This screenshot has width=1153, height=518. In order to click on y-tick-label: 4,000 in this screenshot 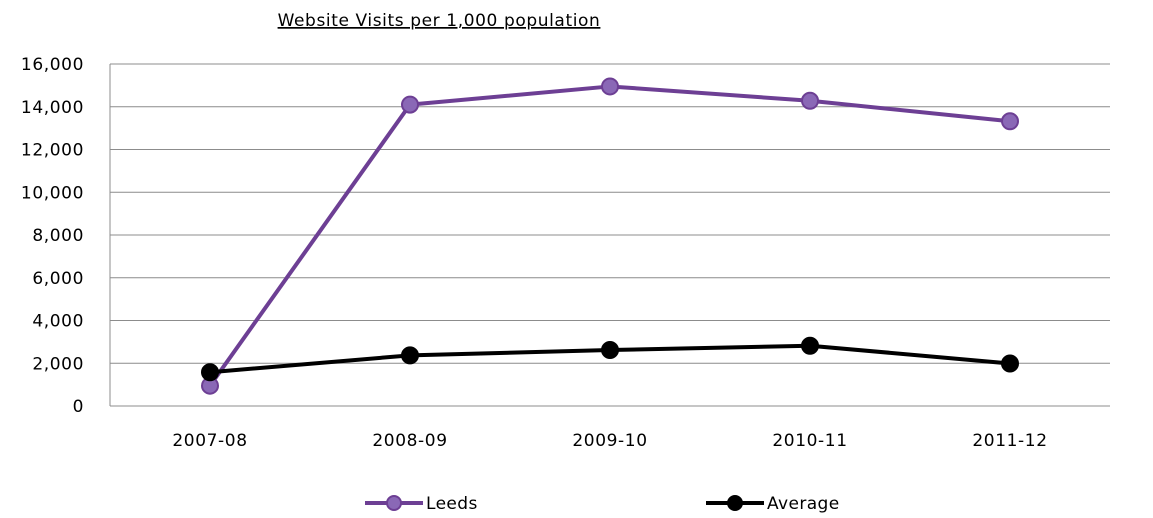, I will do `click(58, 322)`.